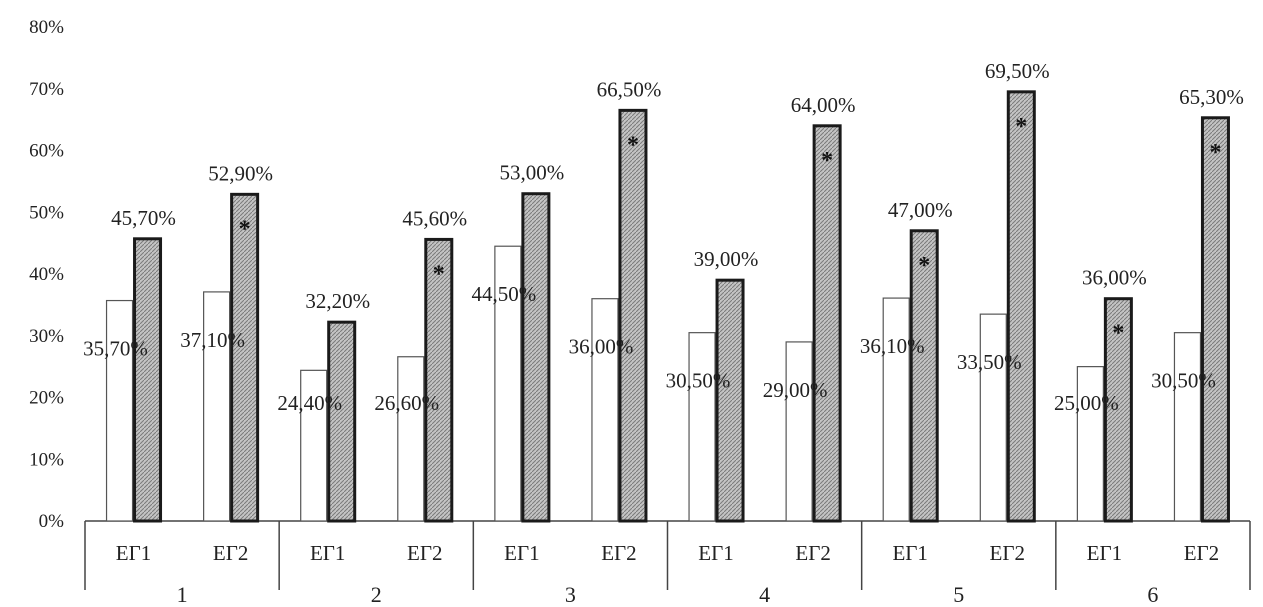 The width and height of the screenshot is (1263, 607). Describe the element at coordinates (309, 403) in the screenshot. I see `data-label-before: 24,40%` at that location.